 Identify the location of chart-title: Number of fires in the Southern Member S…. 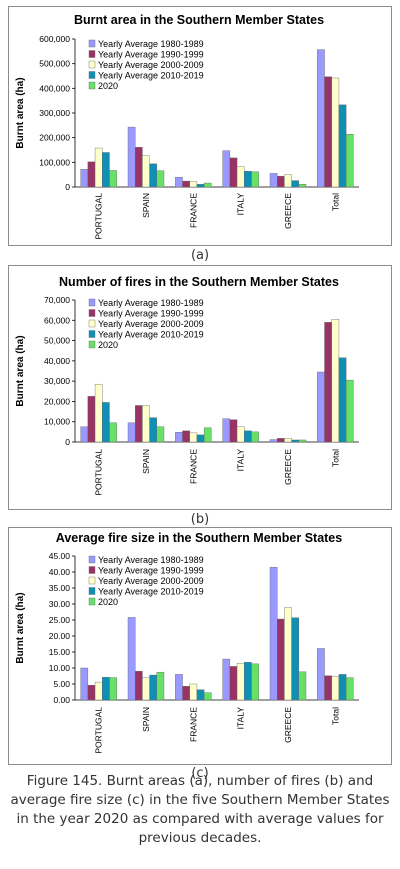
(199, 282).